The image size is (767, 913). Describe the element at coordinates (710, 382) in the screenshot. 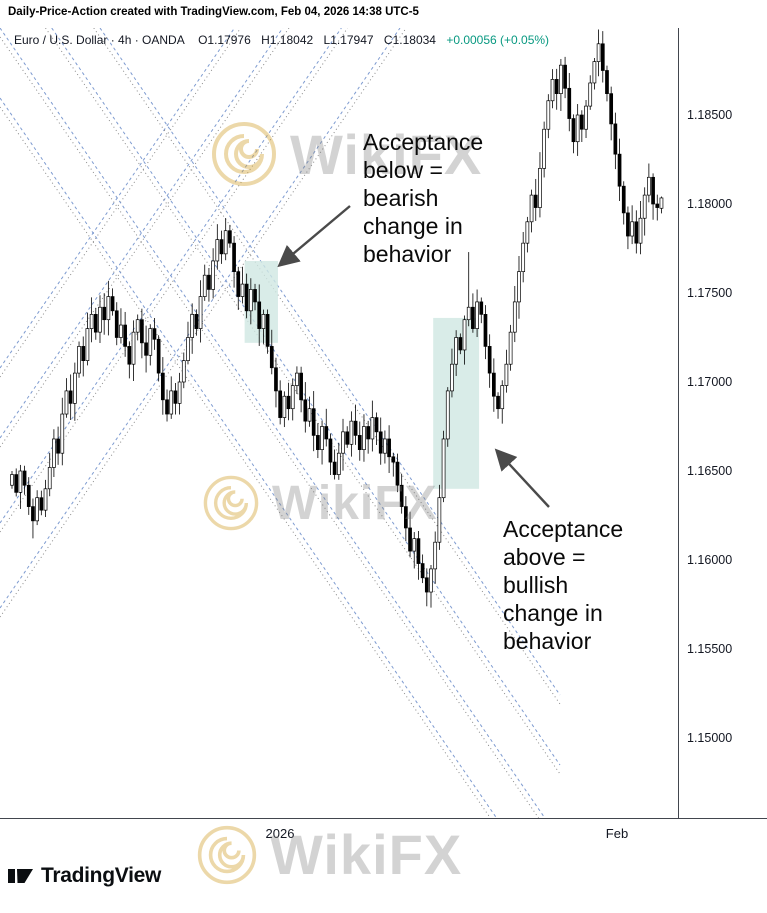

I see `price-axis-label: 1.17000` at that location.